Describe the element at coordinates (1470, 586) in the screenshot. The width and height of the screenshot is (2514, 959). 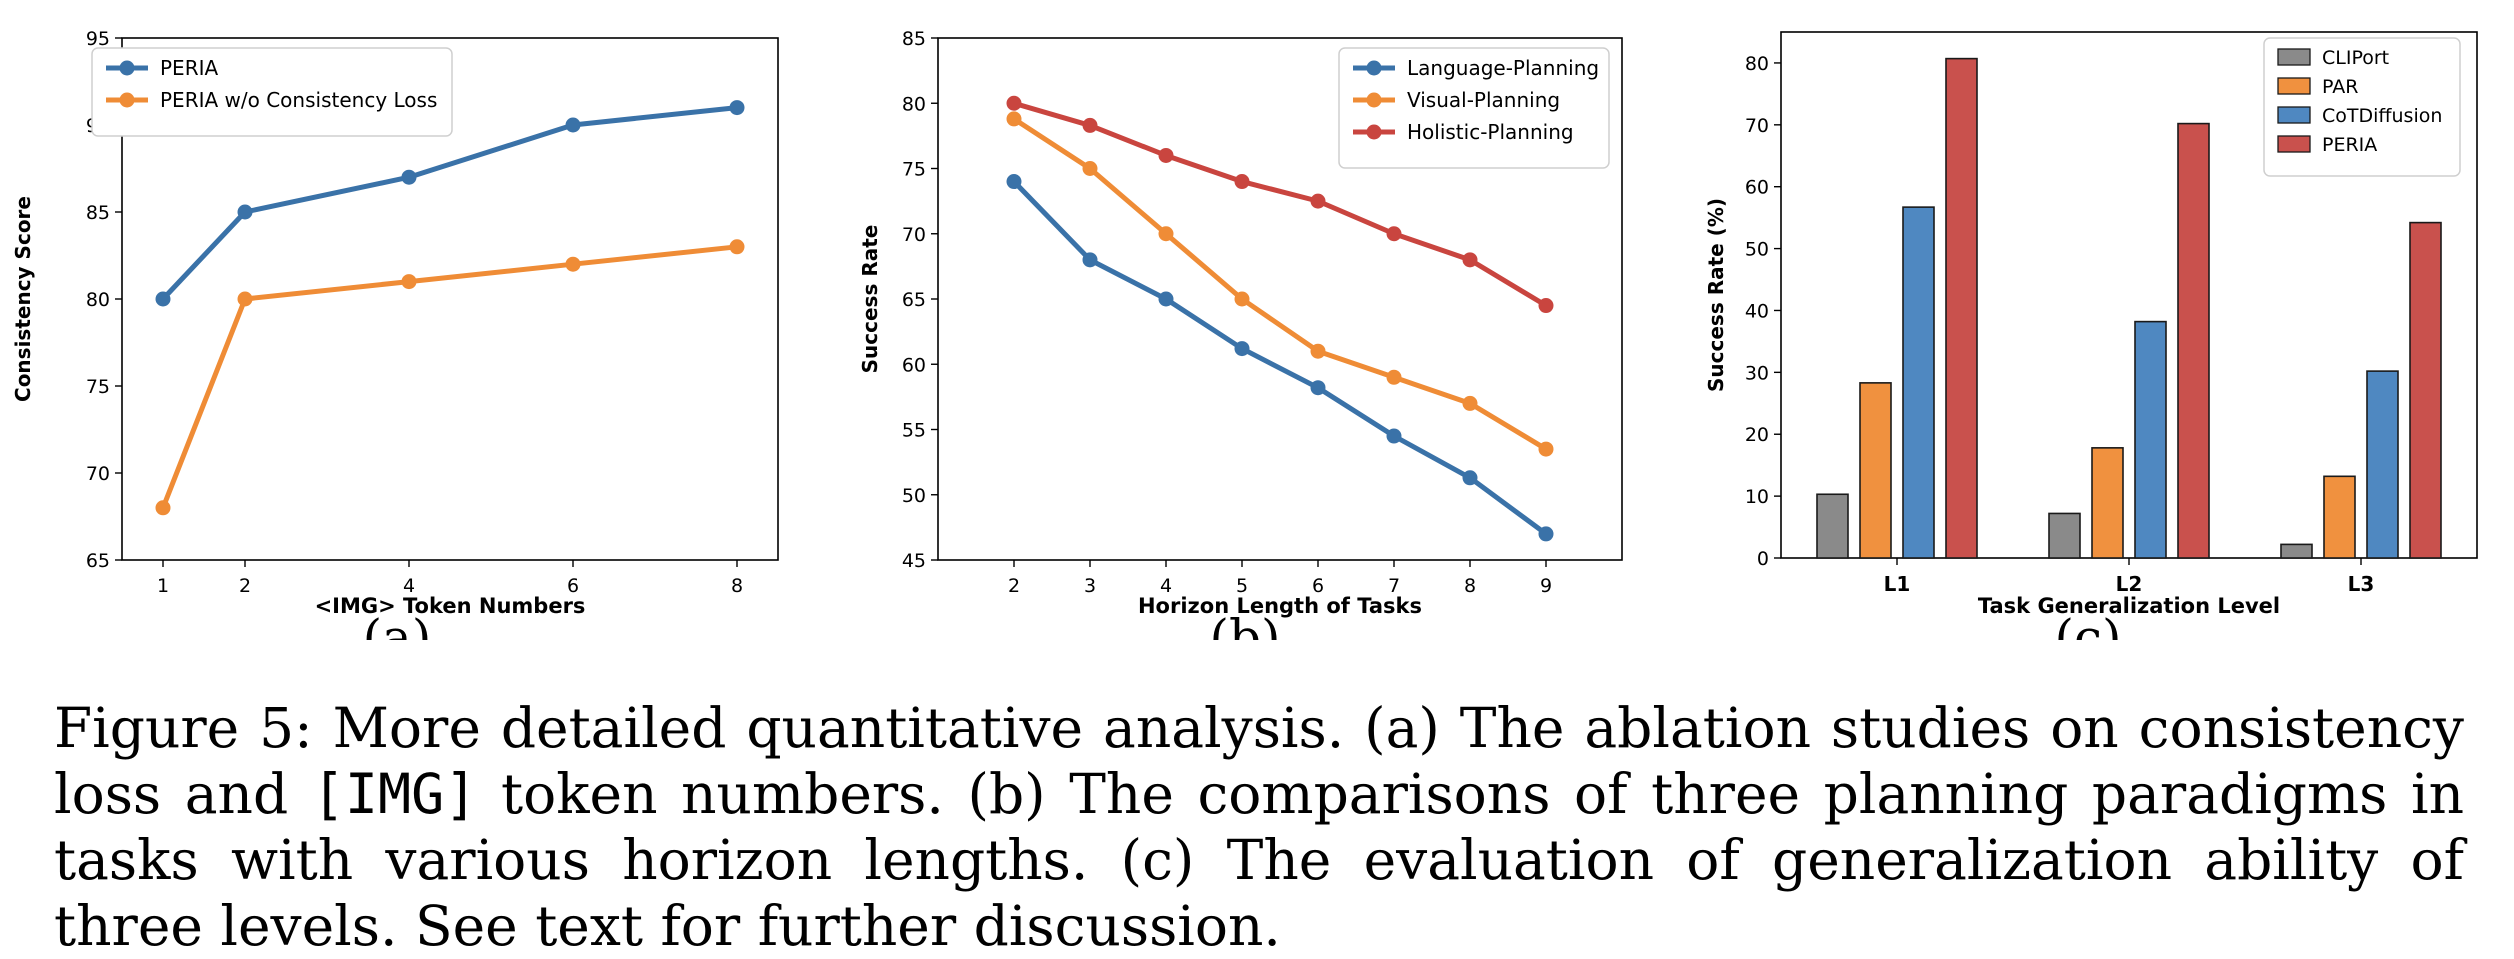
I see `x-tick-label: 8` at that location.